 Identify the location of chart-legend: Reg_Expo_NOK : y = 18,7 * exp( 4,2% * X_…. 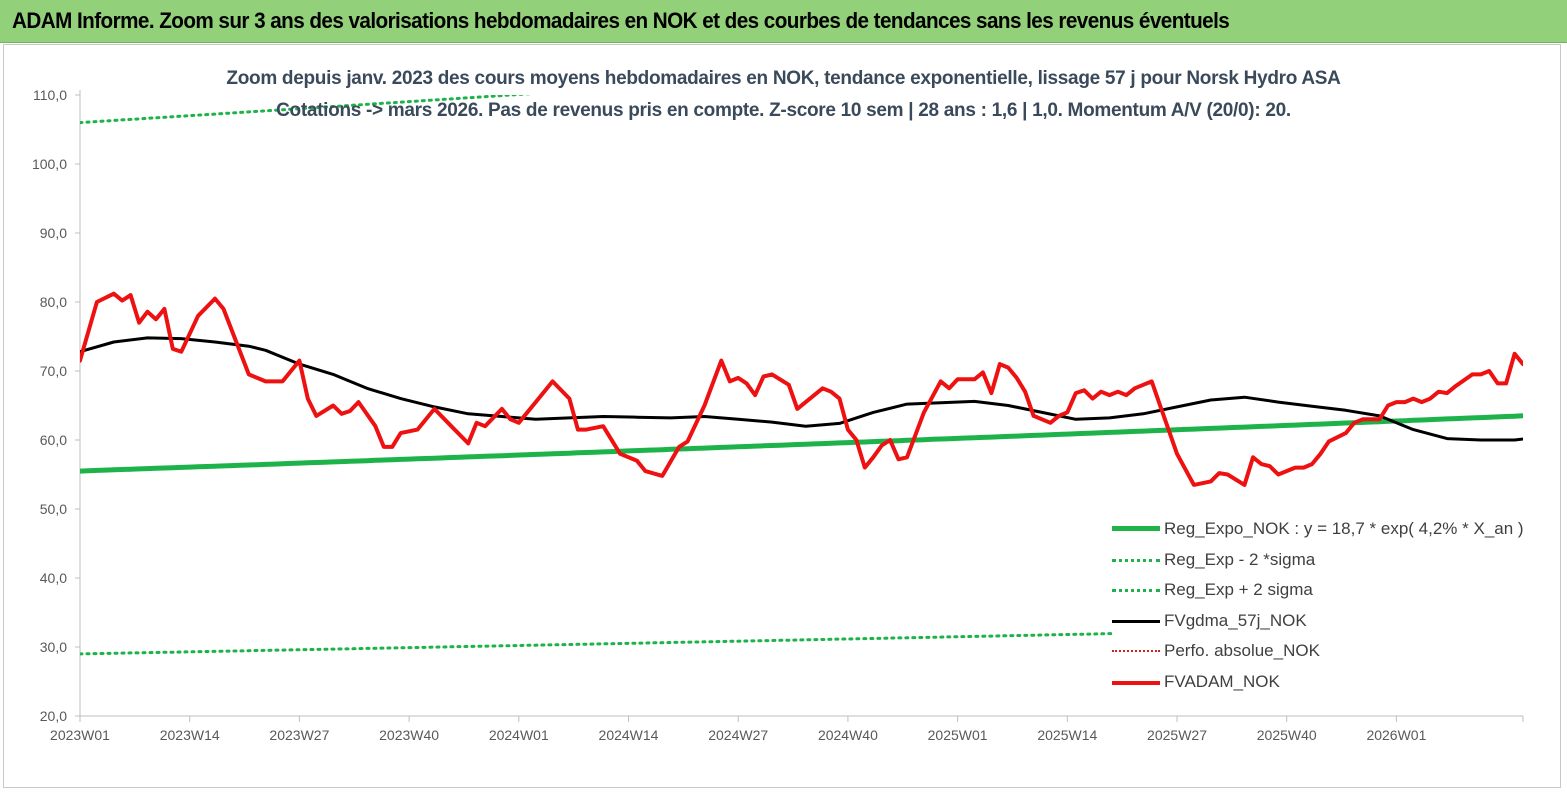
(1322, 607).